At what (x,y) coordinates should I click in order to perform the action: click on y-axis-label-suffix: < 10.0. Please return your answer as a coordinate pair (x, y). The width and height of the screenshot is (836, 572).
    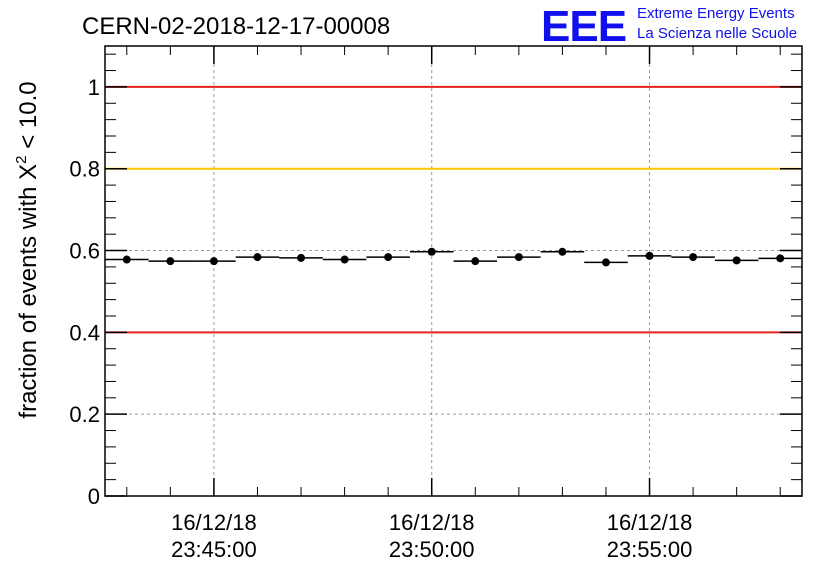
    Looking at the image, I should click on (28, 118).